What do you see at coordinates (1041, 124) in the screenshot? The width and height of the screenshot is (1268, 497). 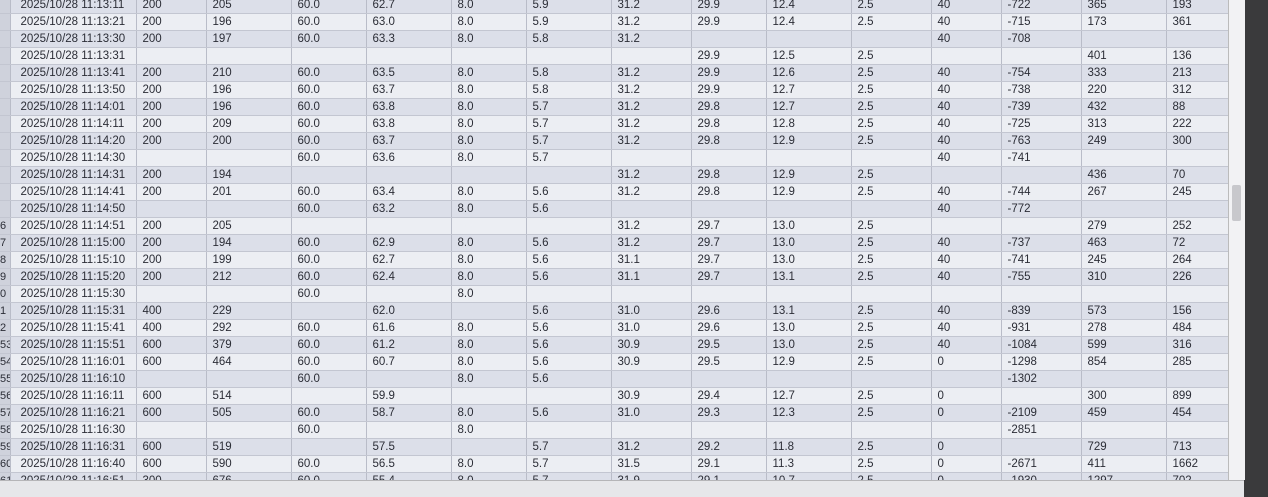 I see `cell: -725` at bounding box center [1041, 124].